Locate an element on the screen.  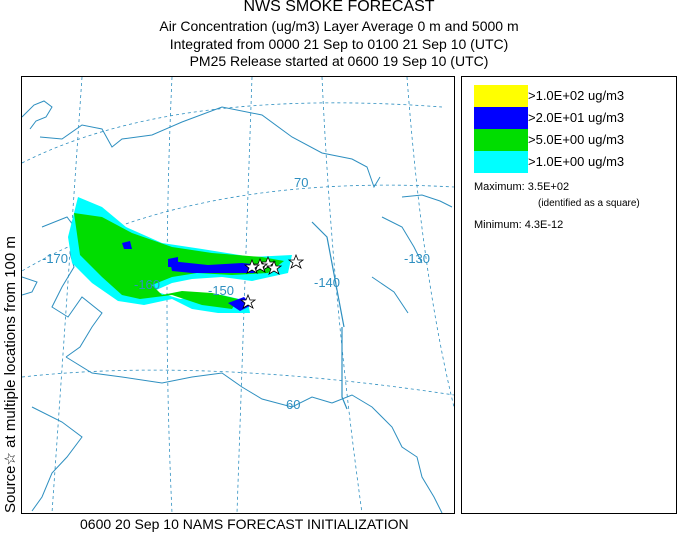
lon-minus150-label: -150 is located at coordinates (221, 290).